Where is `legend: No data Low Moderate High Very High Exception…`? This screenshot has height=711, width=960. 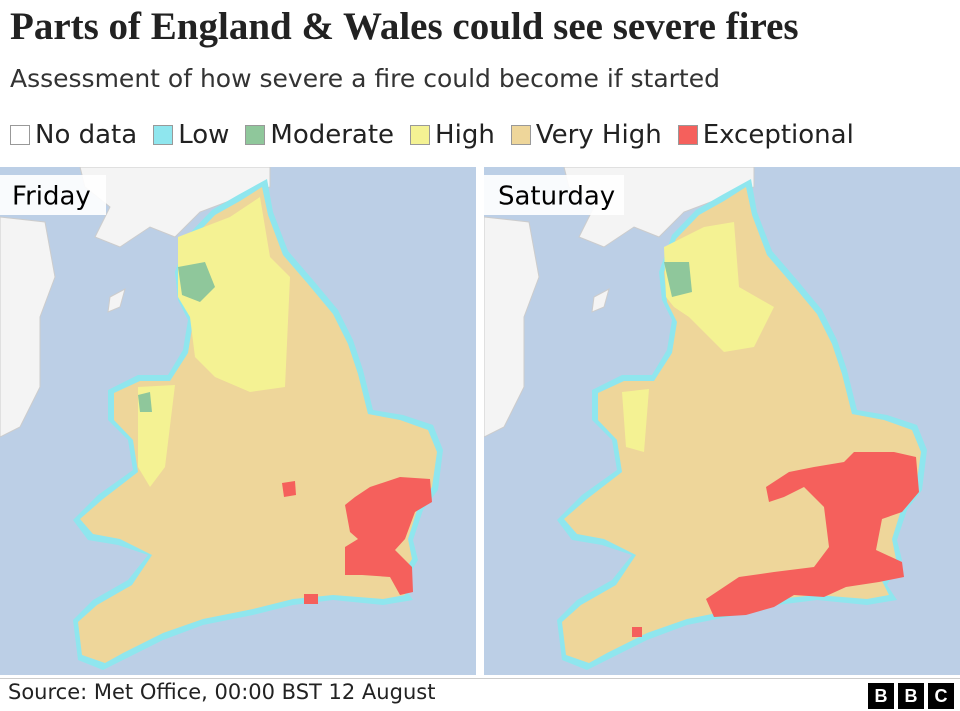 legend: No data Low Moderate High Very High Exception… is located at coordinates (432, 135).